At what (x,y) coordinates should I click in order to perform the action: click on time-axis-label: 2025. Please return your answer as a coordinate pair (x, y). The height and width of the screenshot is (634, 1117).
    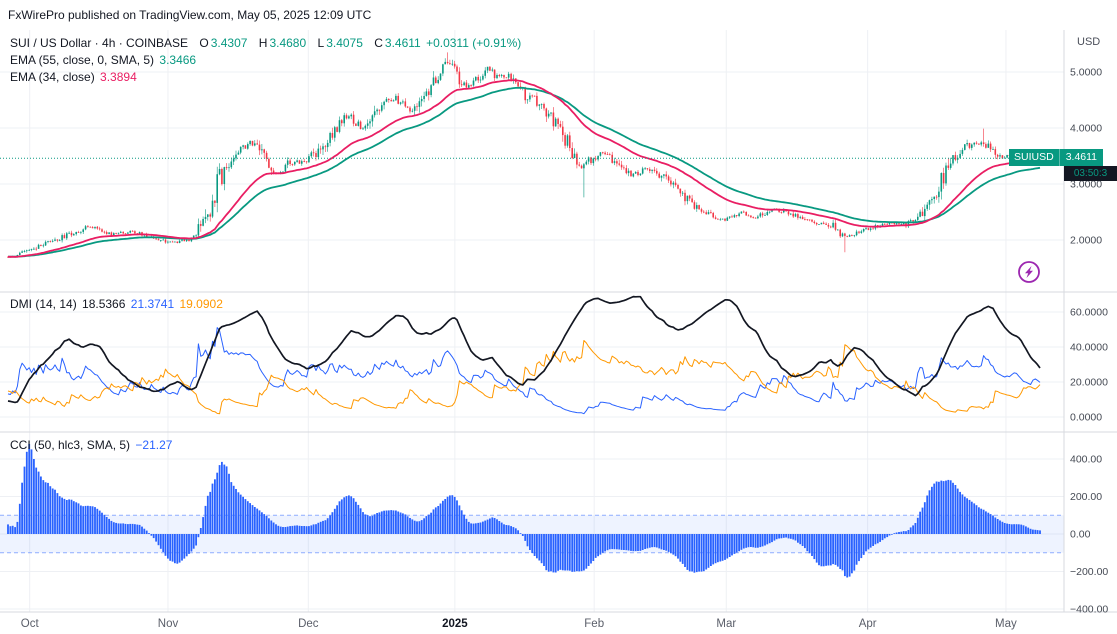
    Looking at the image, I should click on (455, 624).